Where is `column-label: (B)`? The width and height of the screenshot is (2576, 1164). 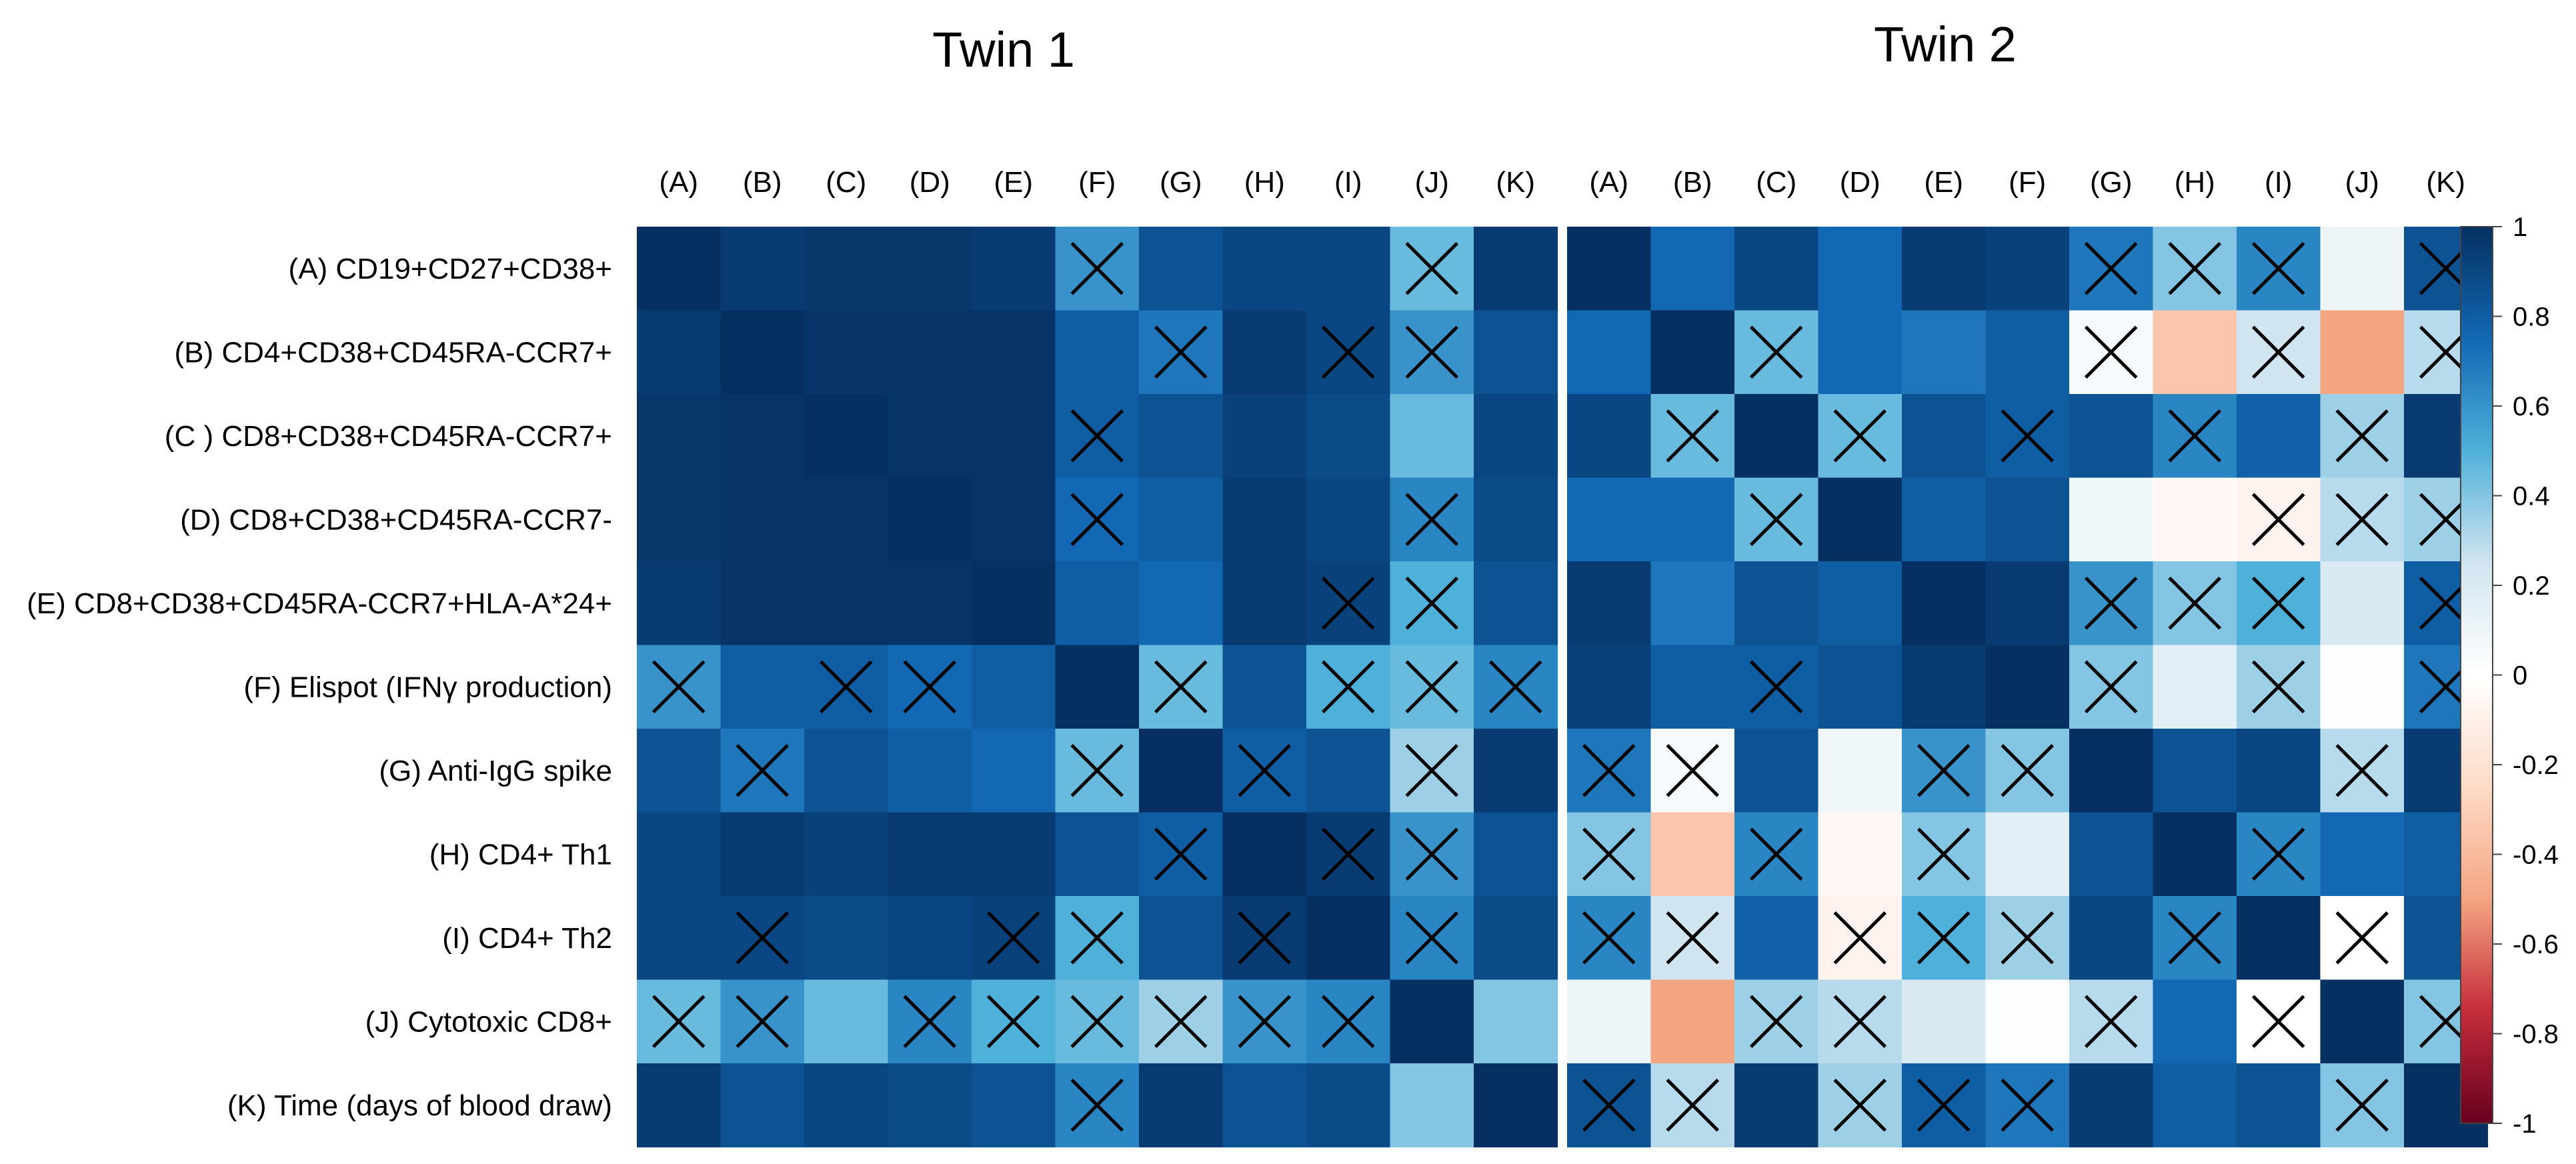
column-label: (B) is located at coordinates (762, 182).